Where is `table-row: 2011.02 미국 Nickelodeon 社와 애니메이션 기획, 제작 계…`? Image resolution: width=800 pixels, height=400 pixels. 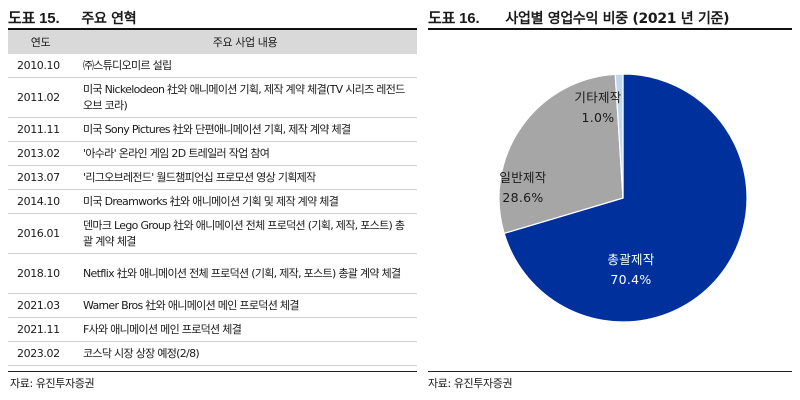
table-row: 2011.02 미국 Nickelodeon 社와 애니메이션 기획, 제작 계… is located at coordinates (212, 98).